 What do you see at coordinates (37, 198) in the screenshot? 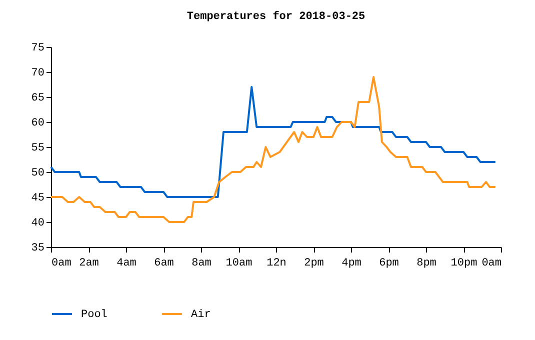
I see `y-tick-label: 45` at bounding box center [37, 198].